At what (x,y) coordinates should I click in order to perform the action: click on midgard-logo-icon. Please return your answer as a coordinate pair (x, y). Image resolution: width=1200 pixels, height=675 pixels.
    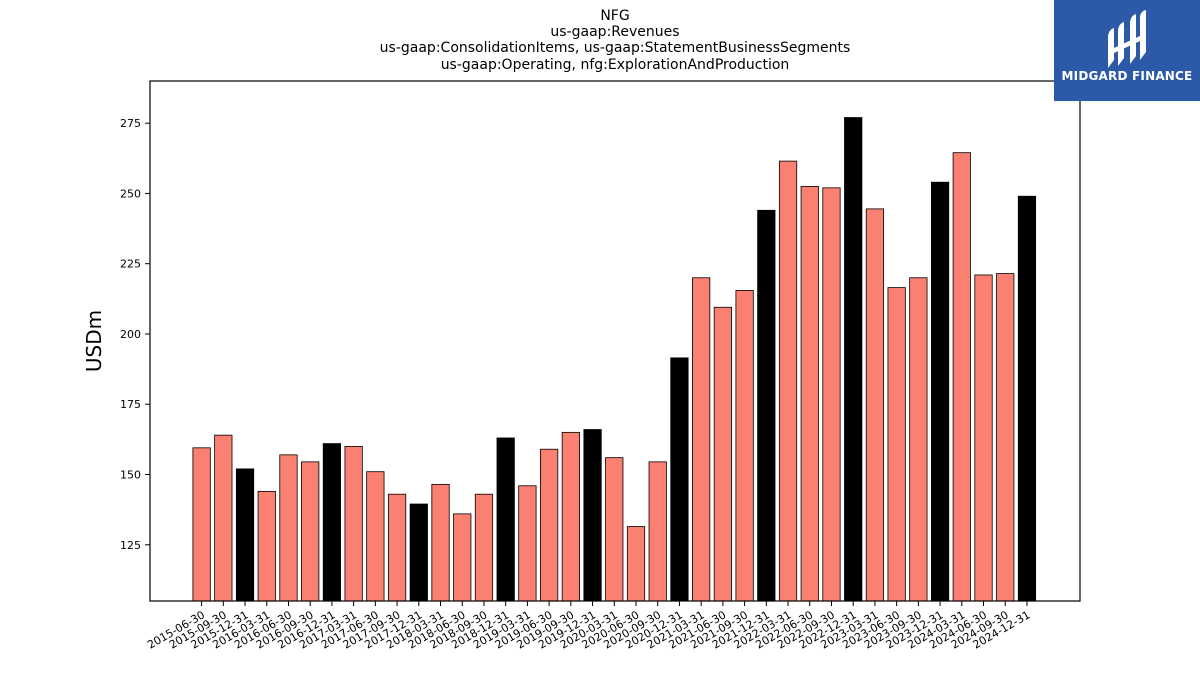
    Looking at the image, I should click on (1127, 39).